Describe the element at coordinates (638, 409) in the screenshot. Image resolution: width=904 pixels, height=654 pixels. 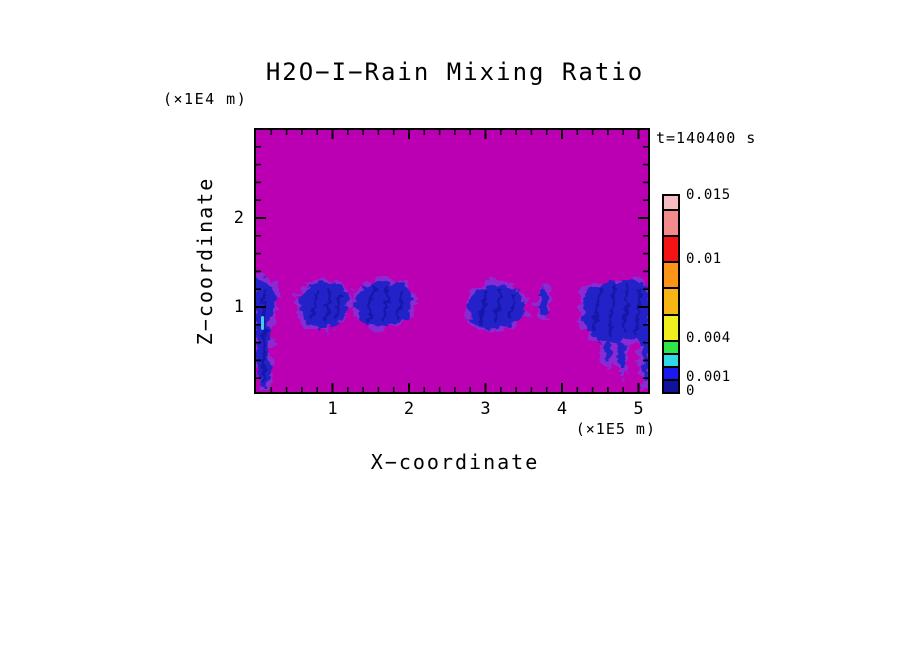
I see `x-tick-label: 5` at that location.